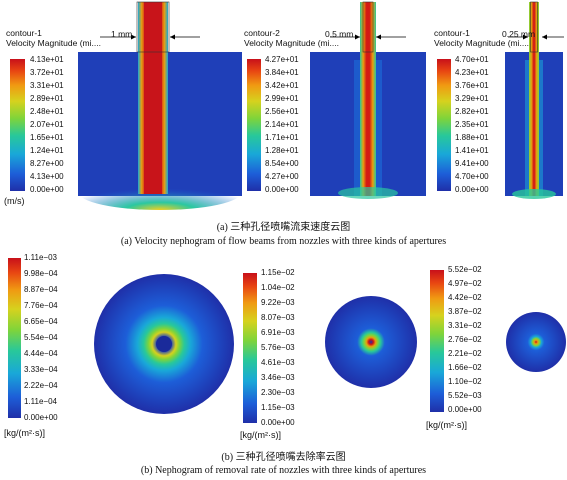 The image size is (567, 480). What do you see at coordinates (41, 321) in the screenshot?
I see `tick-label: 6.65e−04` at bounding box center [41, 321].